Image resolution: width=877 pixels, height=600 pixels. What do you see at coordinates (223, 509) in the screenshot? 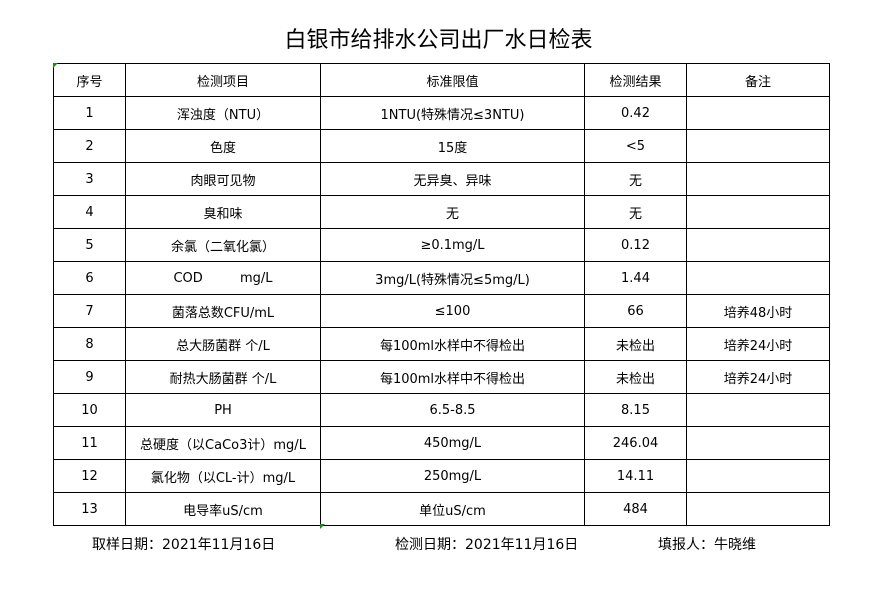
I see `test-item-cell: 电导率uS/cm` at bounding box center [223, 509].